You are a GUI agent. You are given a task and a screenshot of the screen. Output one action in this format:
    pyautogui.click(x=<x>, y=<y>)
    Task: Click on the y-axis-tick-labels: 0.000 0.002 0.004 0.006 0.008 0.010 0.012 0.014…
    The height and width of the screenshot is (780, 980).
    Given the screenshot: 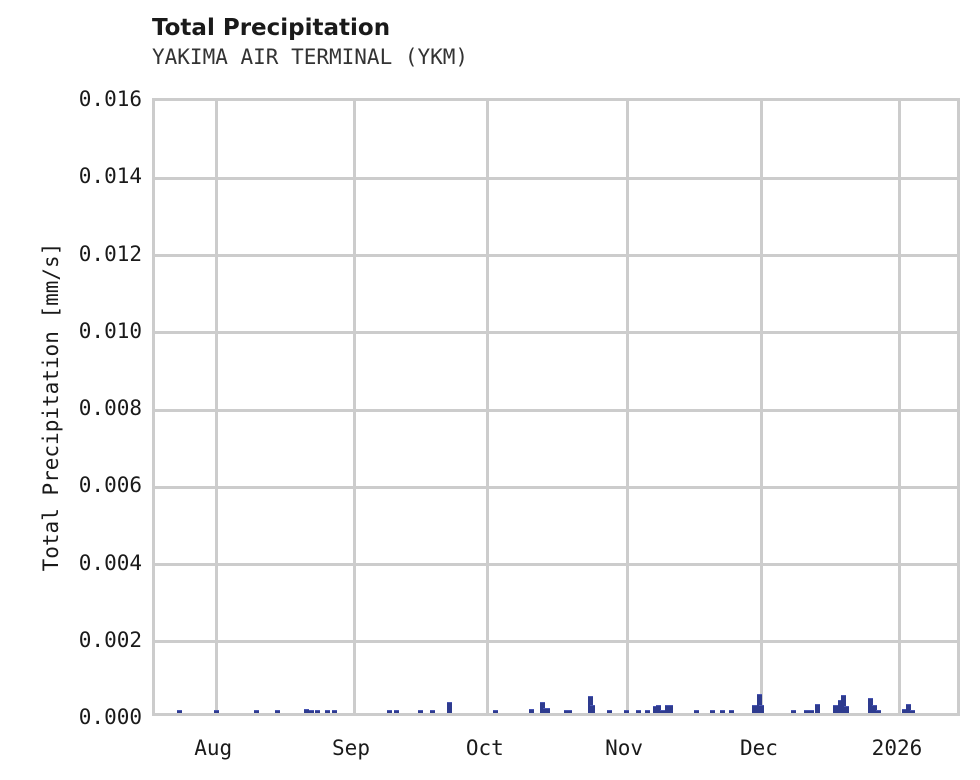 What is the action you would take?
    pyautogui.click(x=71, y=390)
    